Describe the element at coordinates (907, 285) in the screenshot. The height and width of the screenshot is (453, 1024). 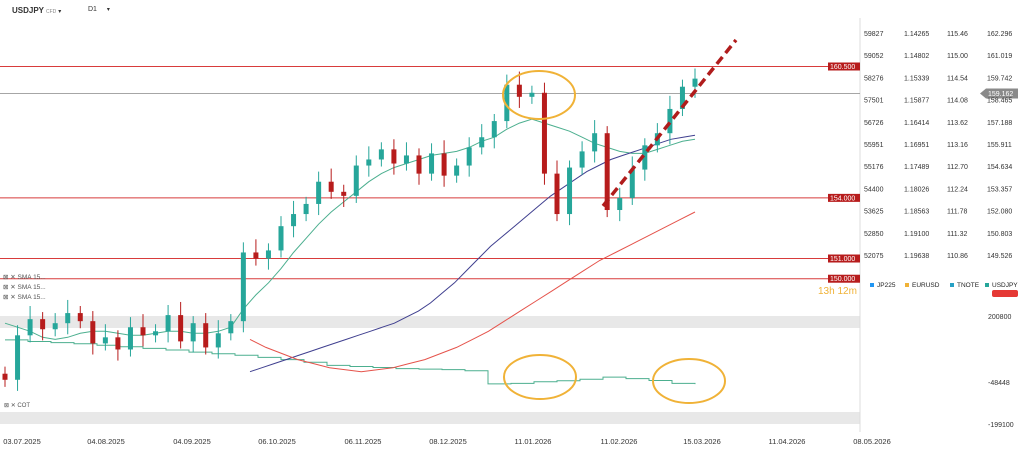
I see `legend-swatch` at that location.